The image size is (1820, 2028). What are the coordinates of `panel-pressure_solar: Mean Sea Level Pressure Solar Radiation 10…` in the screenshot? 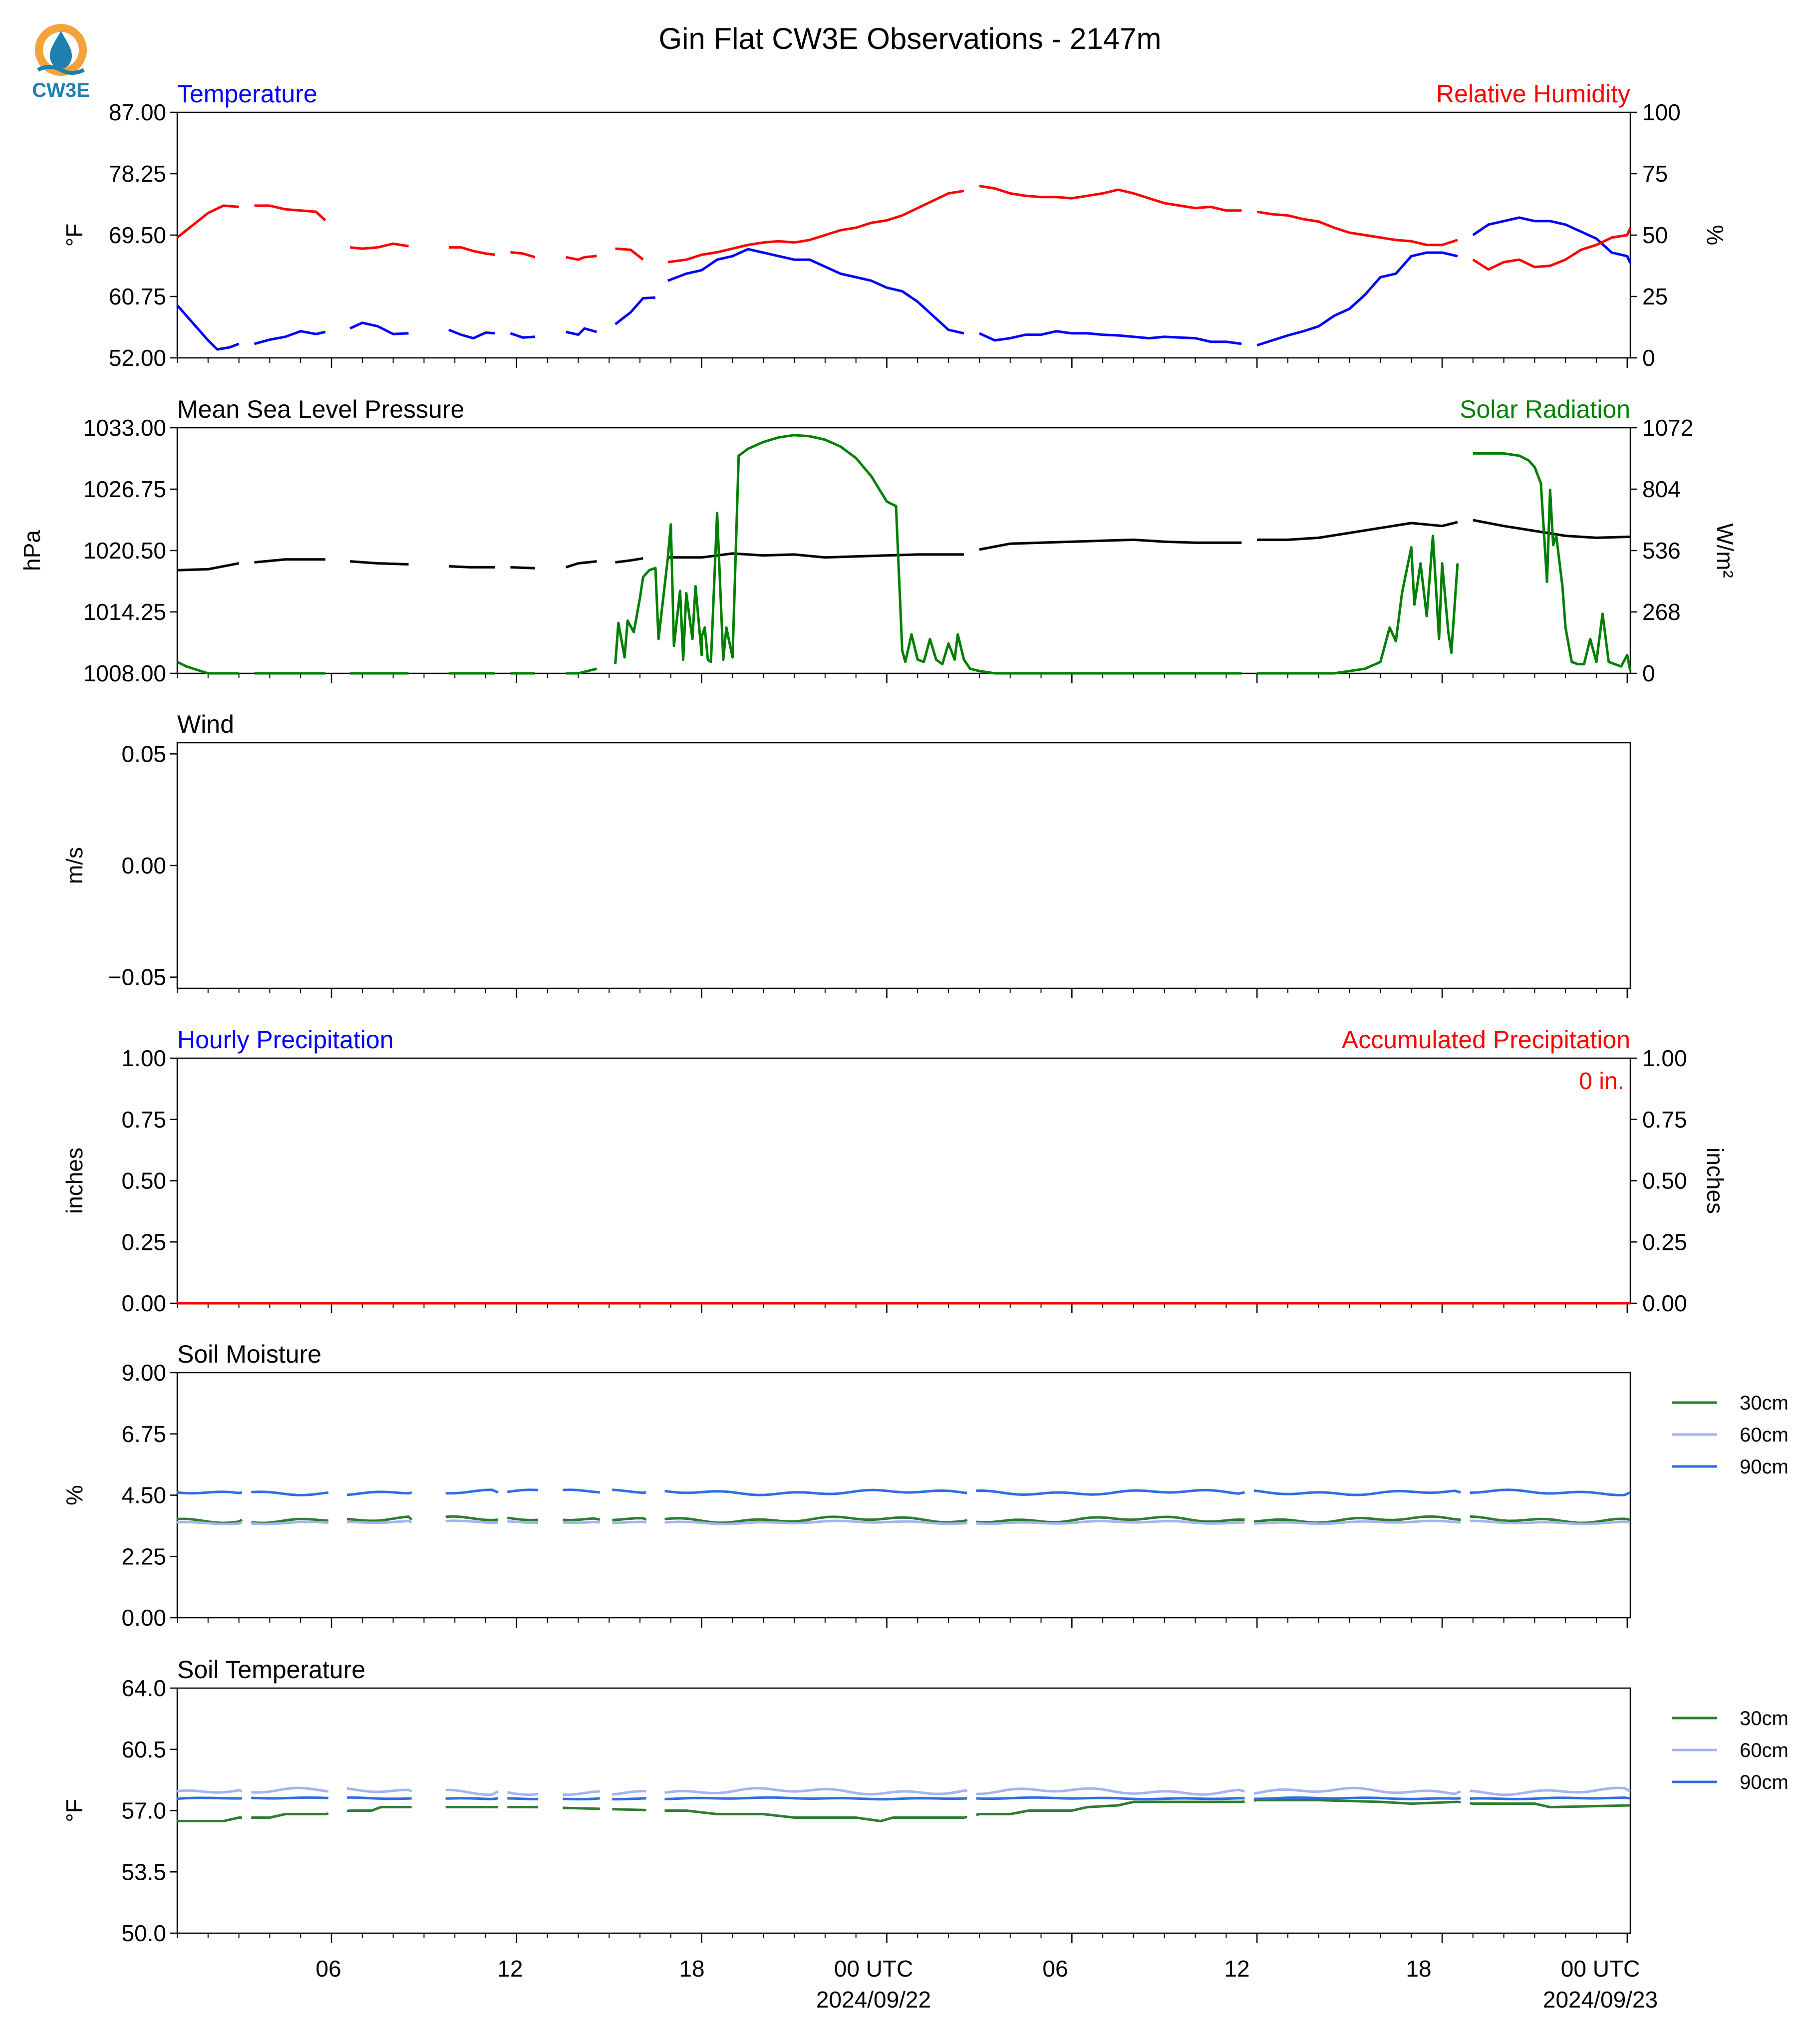 It's located at (878, 540).